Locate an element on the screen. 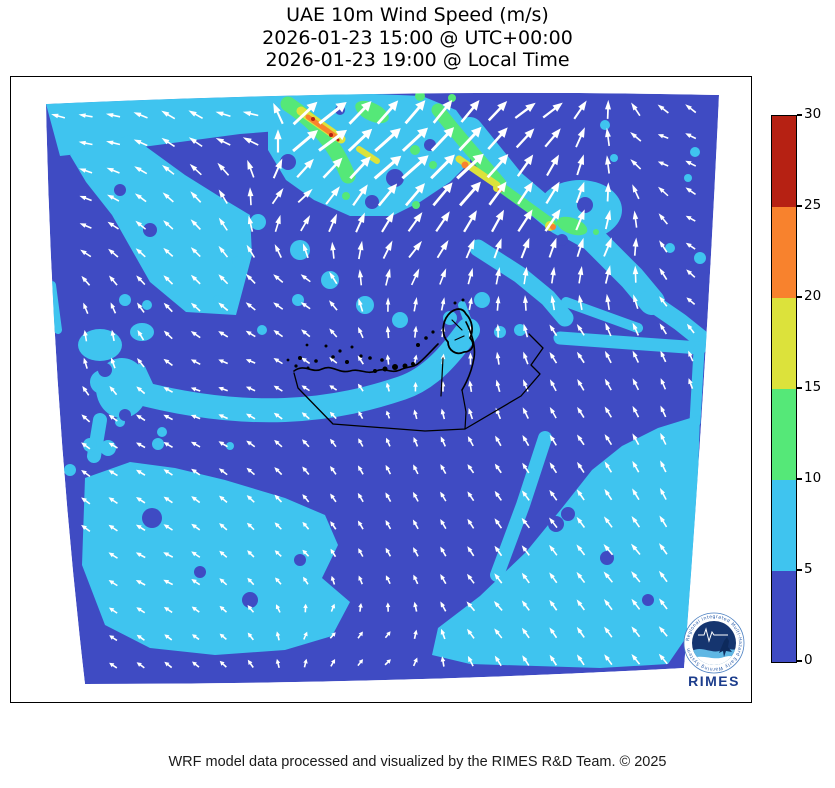 The height and width of the screenshot is (788, 835). figure-subtitle-local: 2026-01-23 19:00 @ Local Time is located at coordinates (417, 60).